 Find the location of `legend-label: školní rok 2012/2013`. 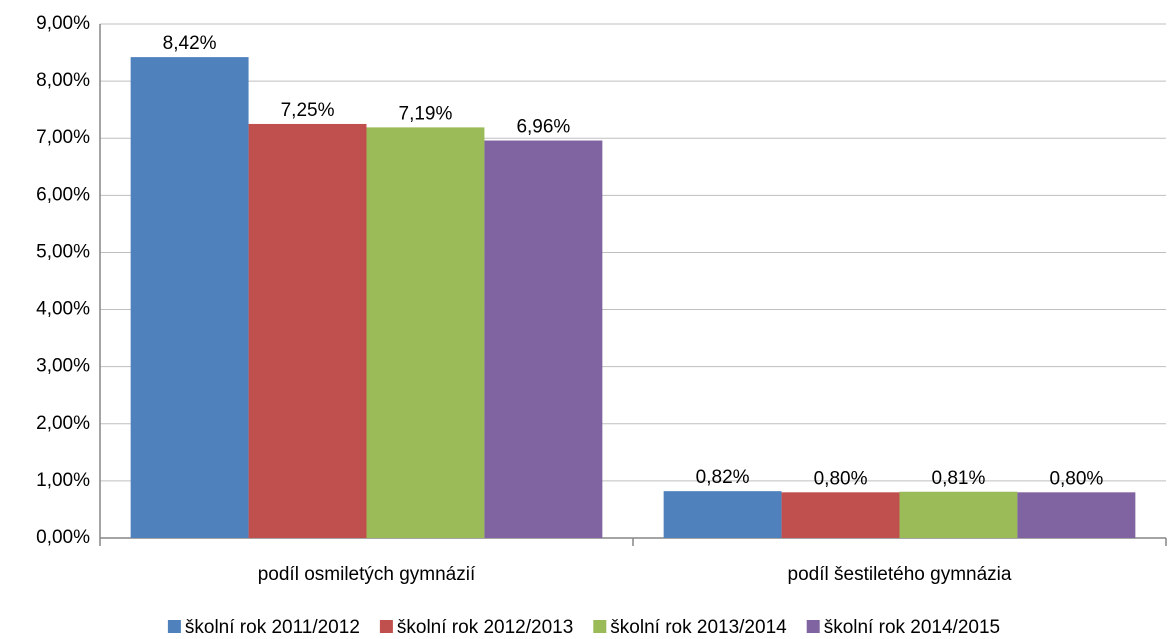

legend-label: školní rok 2012/2013 is located at coordinates (485, 627).